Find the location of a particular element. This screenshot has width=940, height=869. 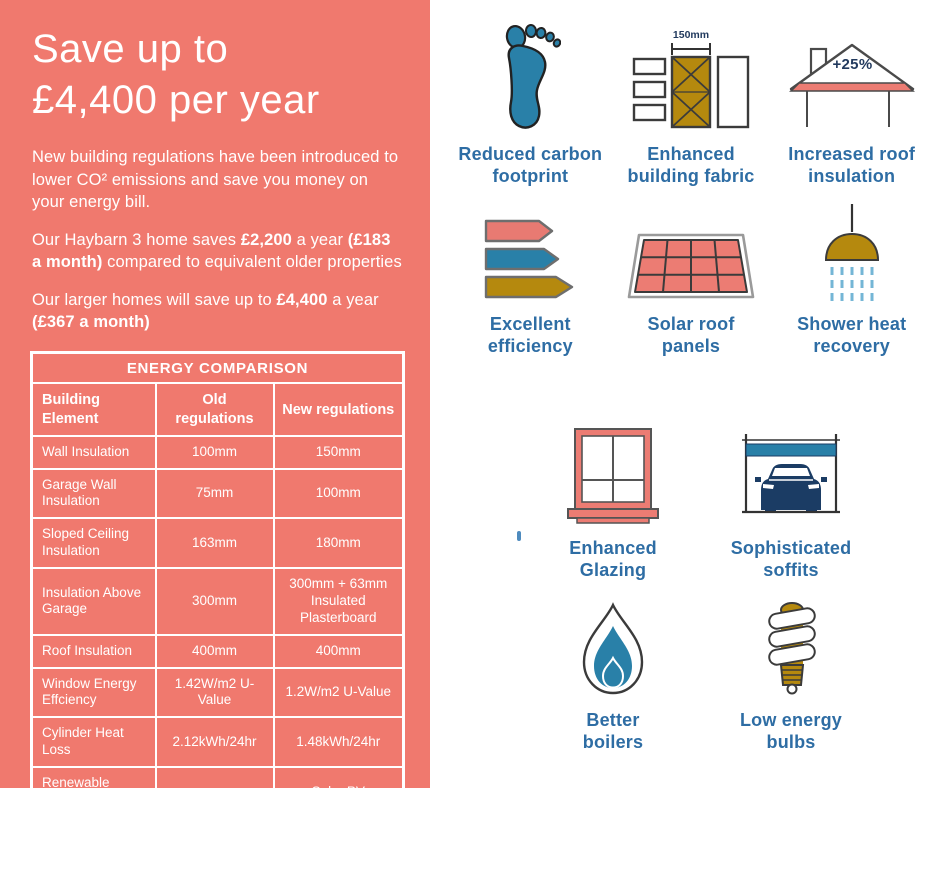

feature-label: Shower heat recovery is located at coordinates (852, 335).